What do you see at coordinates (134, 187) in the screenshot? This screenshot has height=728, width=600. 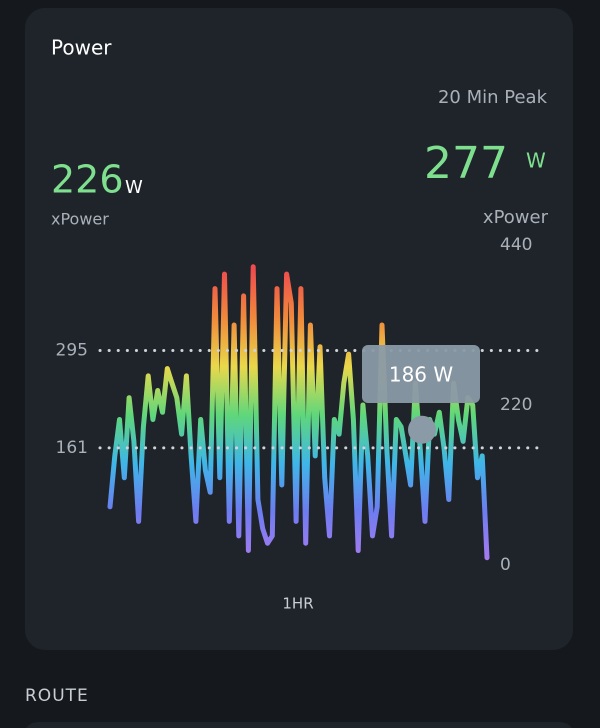 I see `current-unit: W` at bounding box center [134, 187].